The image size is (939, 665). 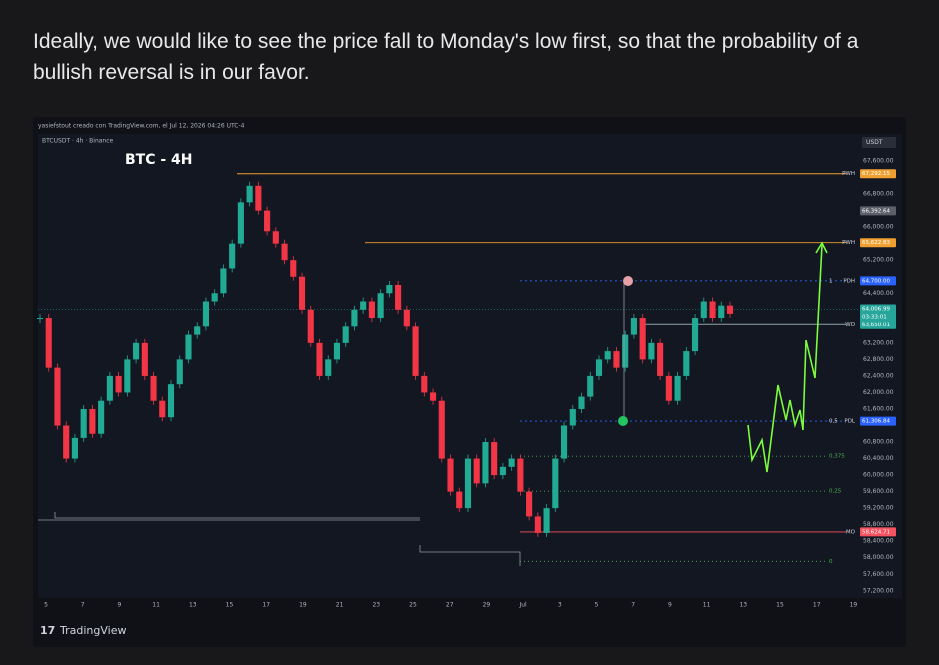 I want to click on chart-title: BTC - 4H, so click(x=159, y=160).